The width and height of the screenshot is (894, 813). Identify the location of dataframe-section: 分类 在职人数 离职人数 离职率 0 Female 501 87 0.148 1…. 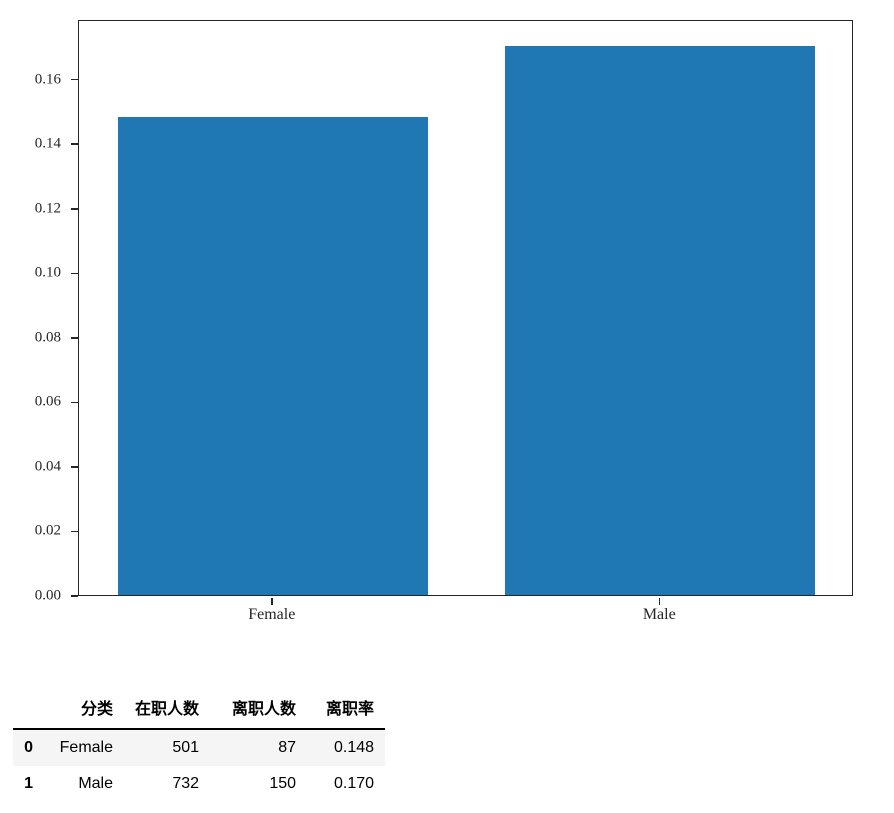
(199, 743).